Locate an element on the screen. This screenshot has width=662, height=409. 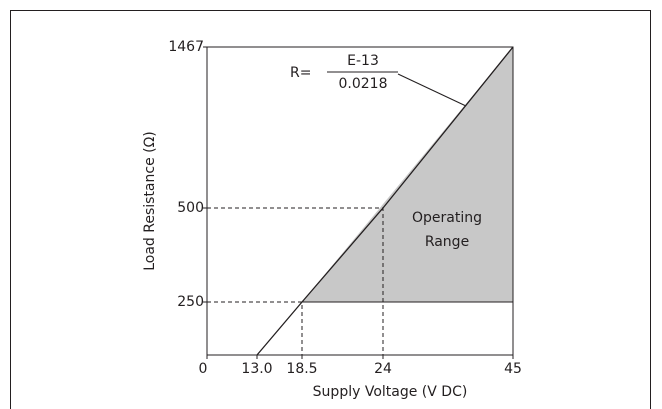
formula-numerator: E-13 is located at coordinates (363, 61).